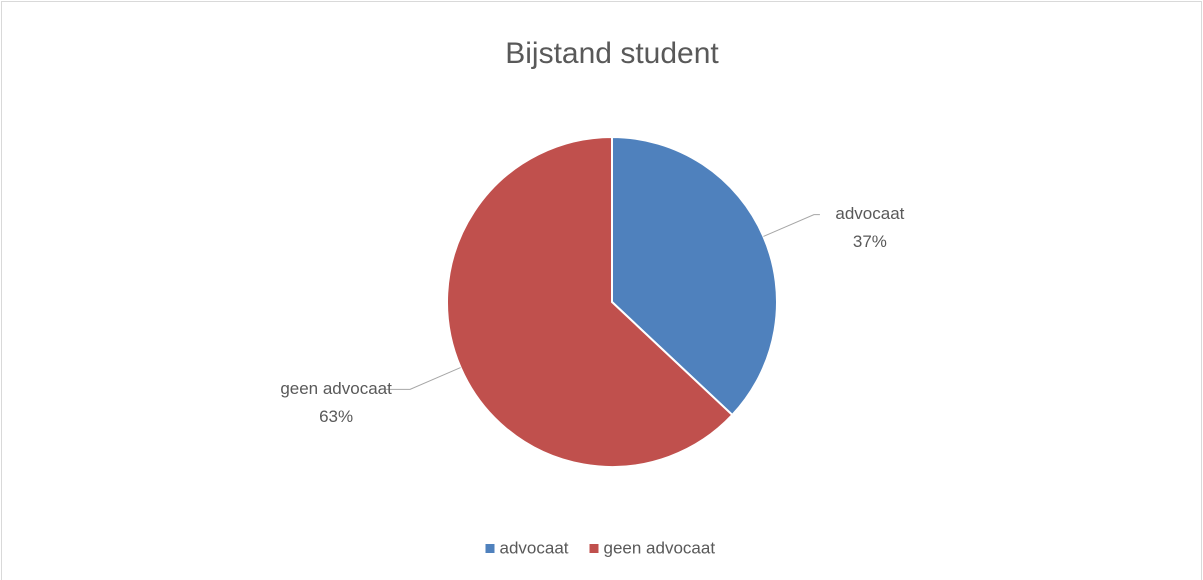  What do you see at coordinates (336, 416) in the screenshot?
I see `data-label-value: 63%` at bounding box center [336, 416].